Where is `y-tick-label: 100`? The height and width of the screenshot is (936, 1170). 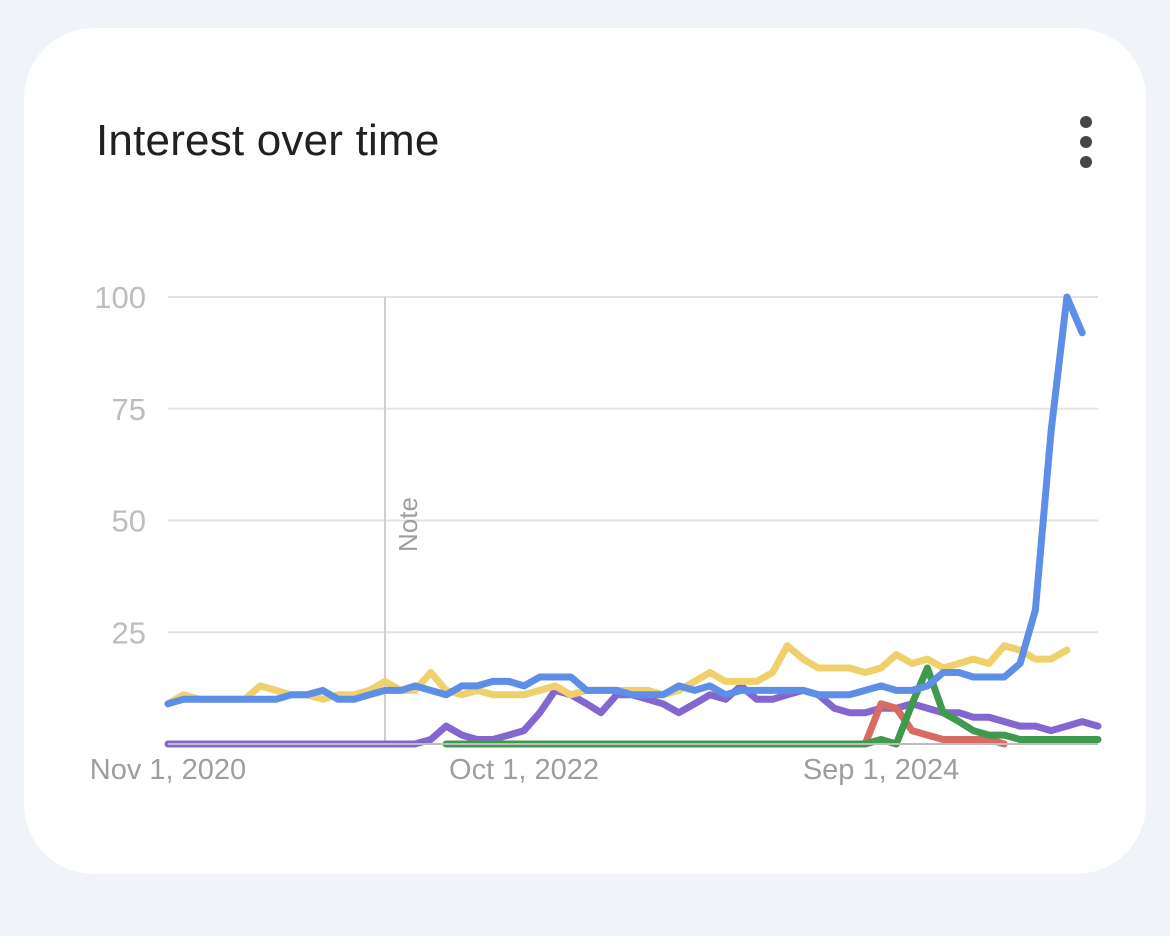
y-tick-label: 100 is located at coordinates (120, 297).